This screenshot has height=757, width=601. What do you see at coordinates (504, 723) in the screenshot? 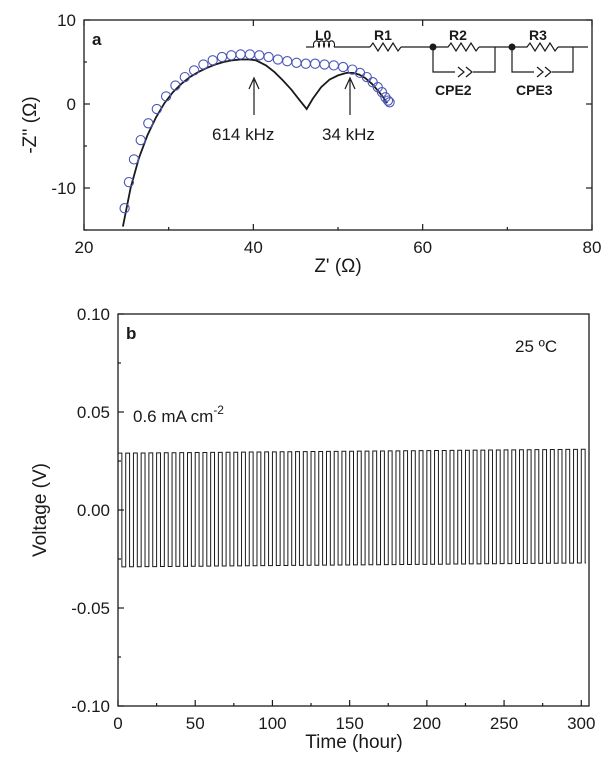
I see `panel-b-x-tick-label: 250` at bounding box center [504, 723].